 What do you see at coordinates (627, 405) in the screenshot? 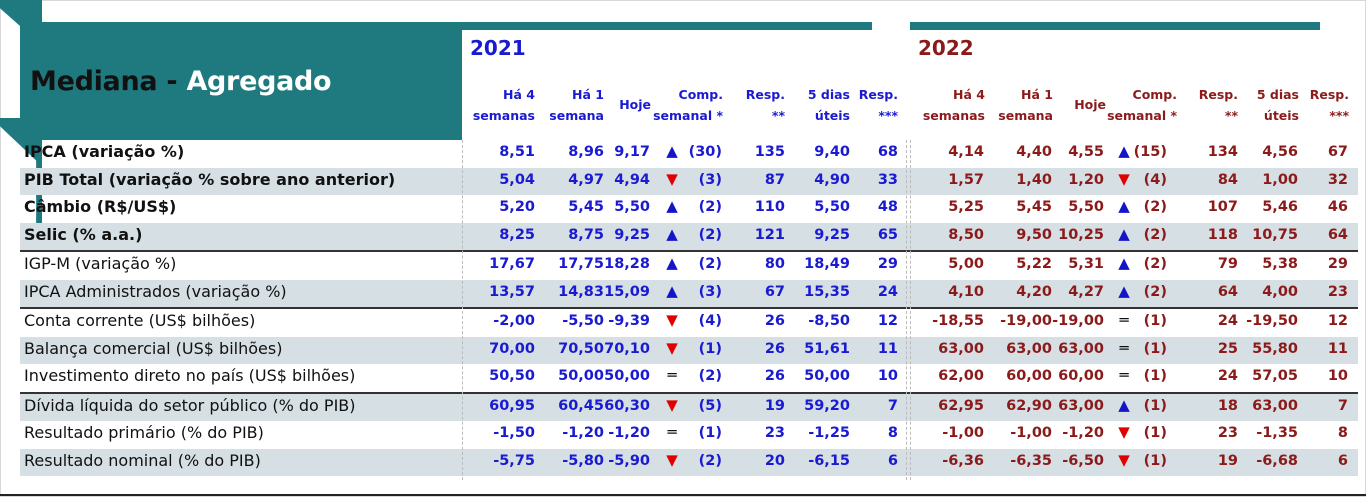
I see `table-cell: 60,30` at bounding box center [627, 405].